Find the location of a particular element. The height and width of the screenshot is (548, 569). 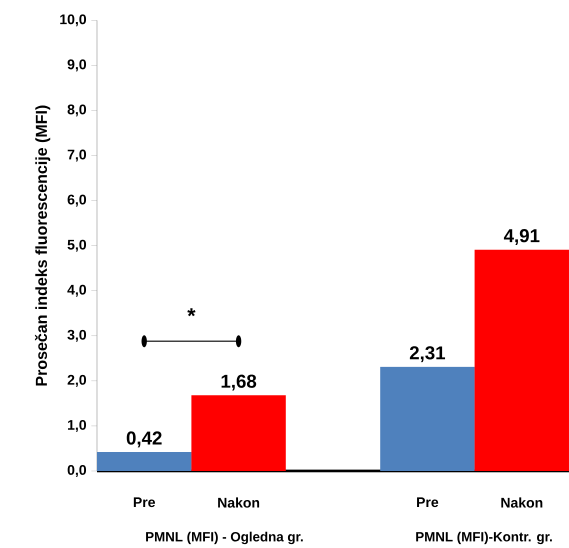

y-tick-label: 6,0 is located at coordinates (77, 200).